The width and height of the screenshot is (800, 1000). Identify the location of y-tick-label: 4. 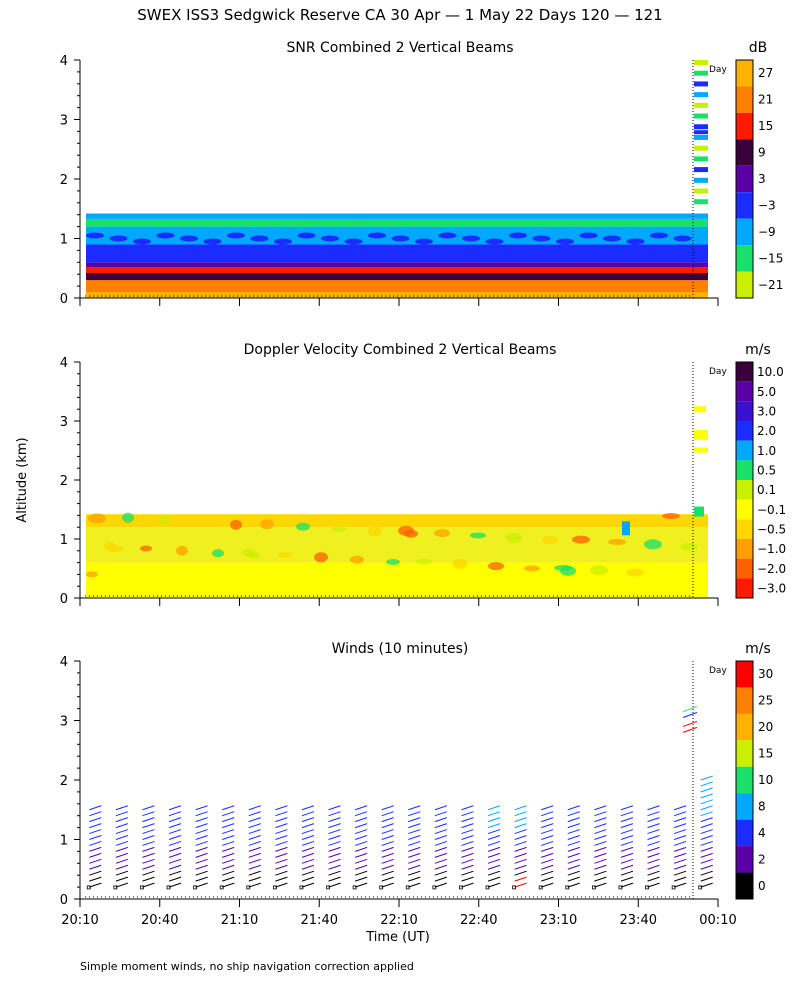
(64, 363).